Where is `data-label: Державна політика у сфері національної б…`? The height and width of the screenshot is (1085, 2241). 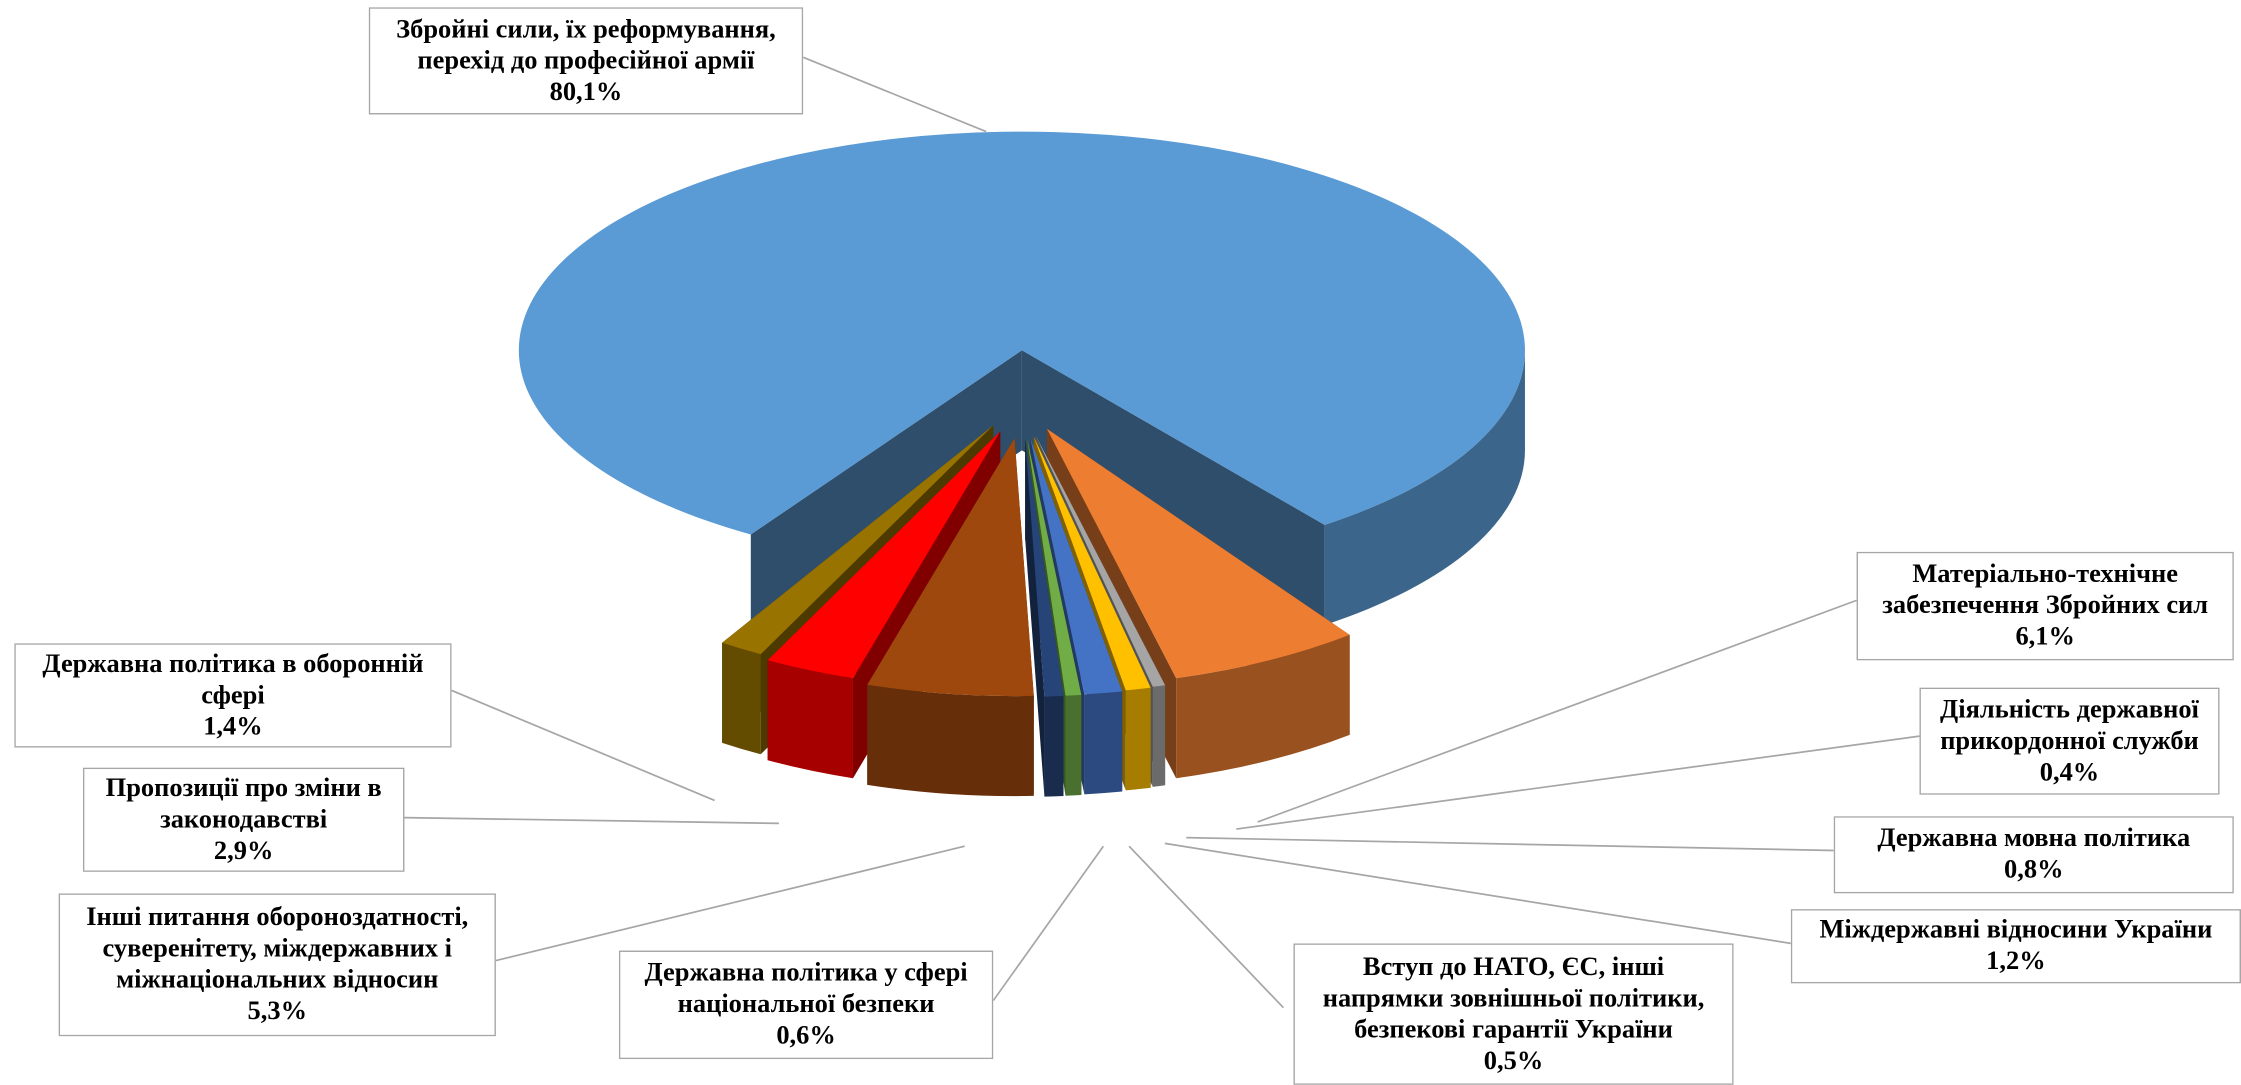
data-label: Державна політика у сфері національної б… is located at coordinates (806, 1005).